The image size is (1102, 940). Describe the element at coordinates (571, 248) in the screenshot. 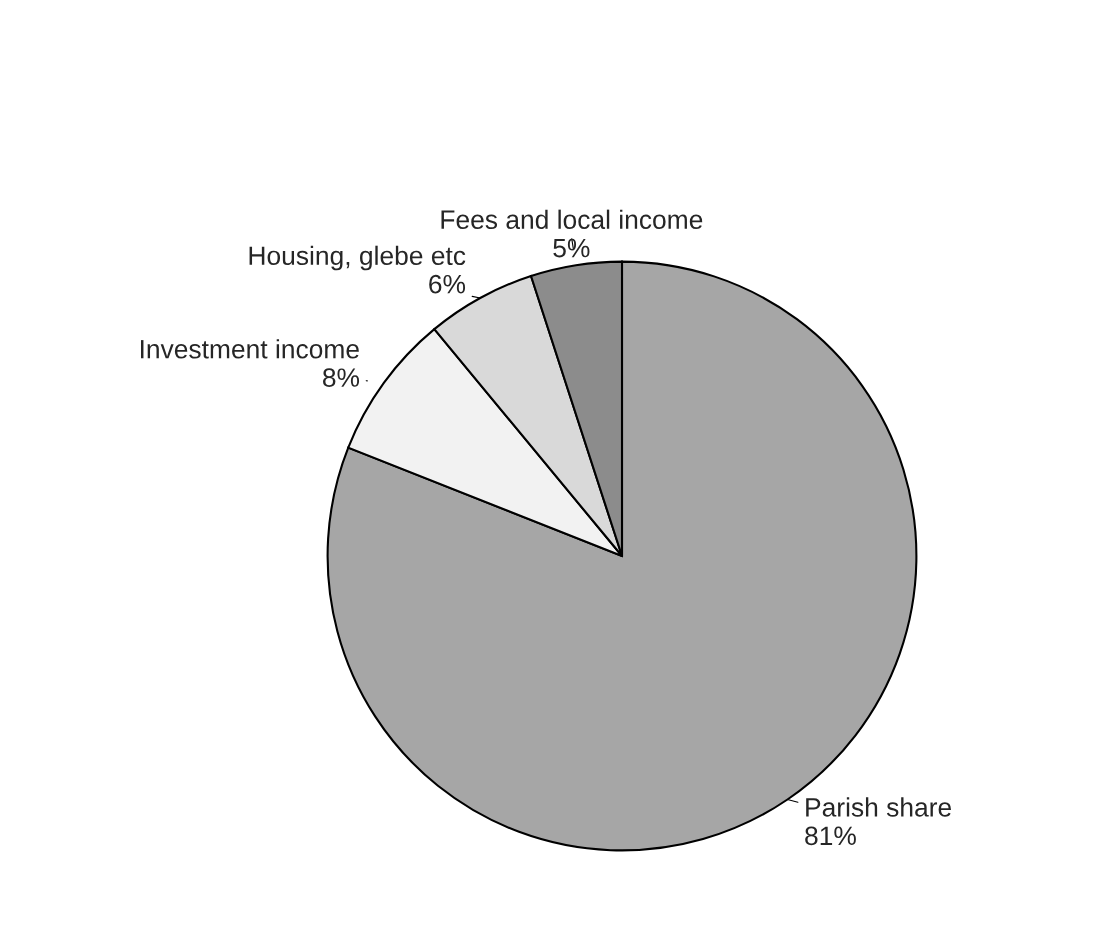

I see `data-label: 5%` at that location.